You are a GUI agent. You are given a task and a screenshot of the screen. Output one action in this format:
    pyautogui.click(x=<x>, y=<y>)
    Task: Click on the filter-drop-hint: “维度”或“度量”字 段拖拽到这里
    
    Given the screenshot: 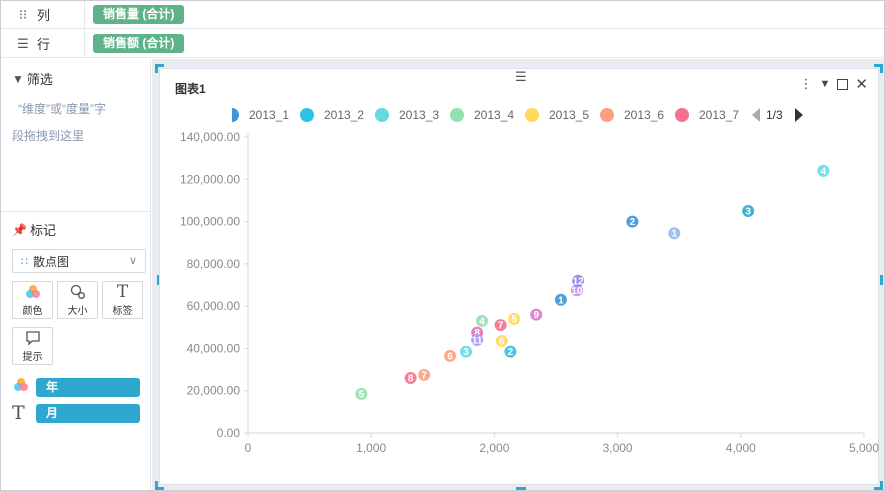 What is the action you would take?
    pyautogui.click(x=76, y=123)
    